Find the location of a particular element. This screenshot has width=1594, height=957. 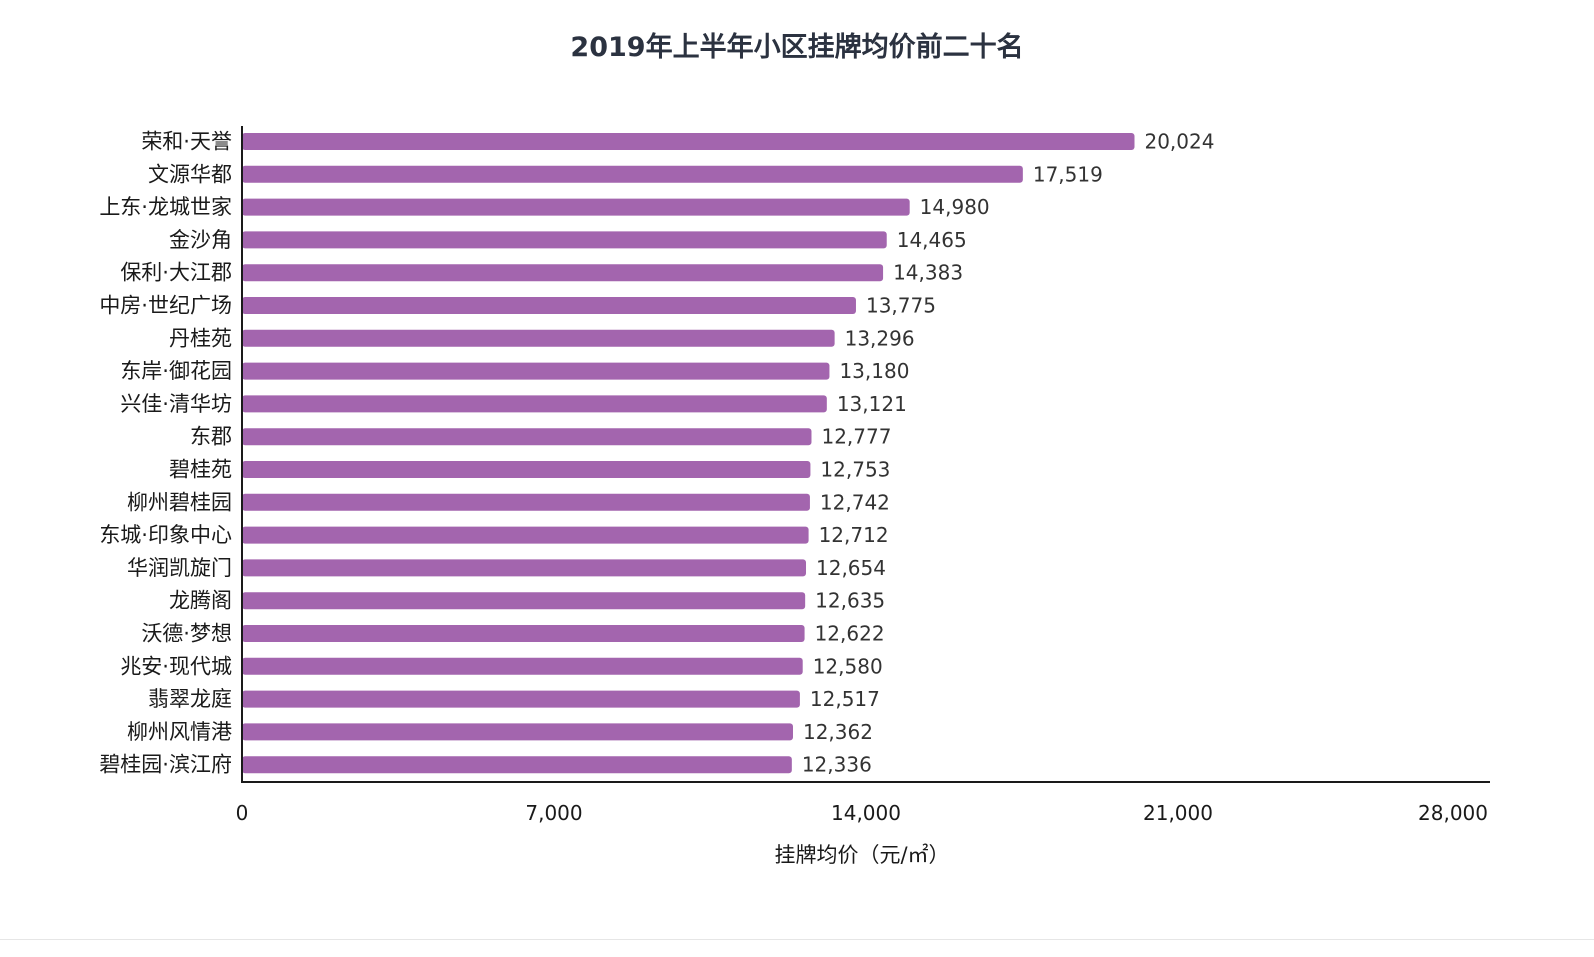

value-label: 12,635 is located at coordinates (850, 601).